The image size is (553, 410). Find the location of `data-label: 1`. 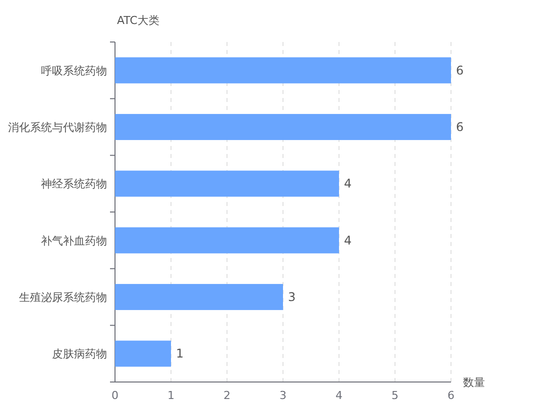

data-label: 1 is located at coordinates (180, 353).